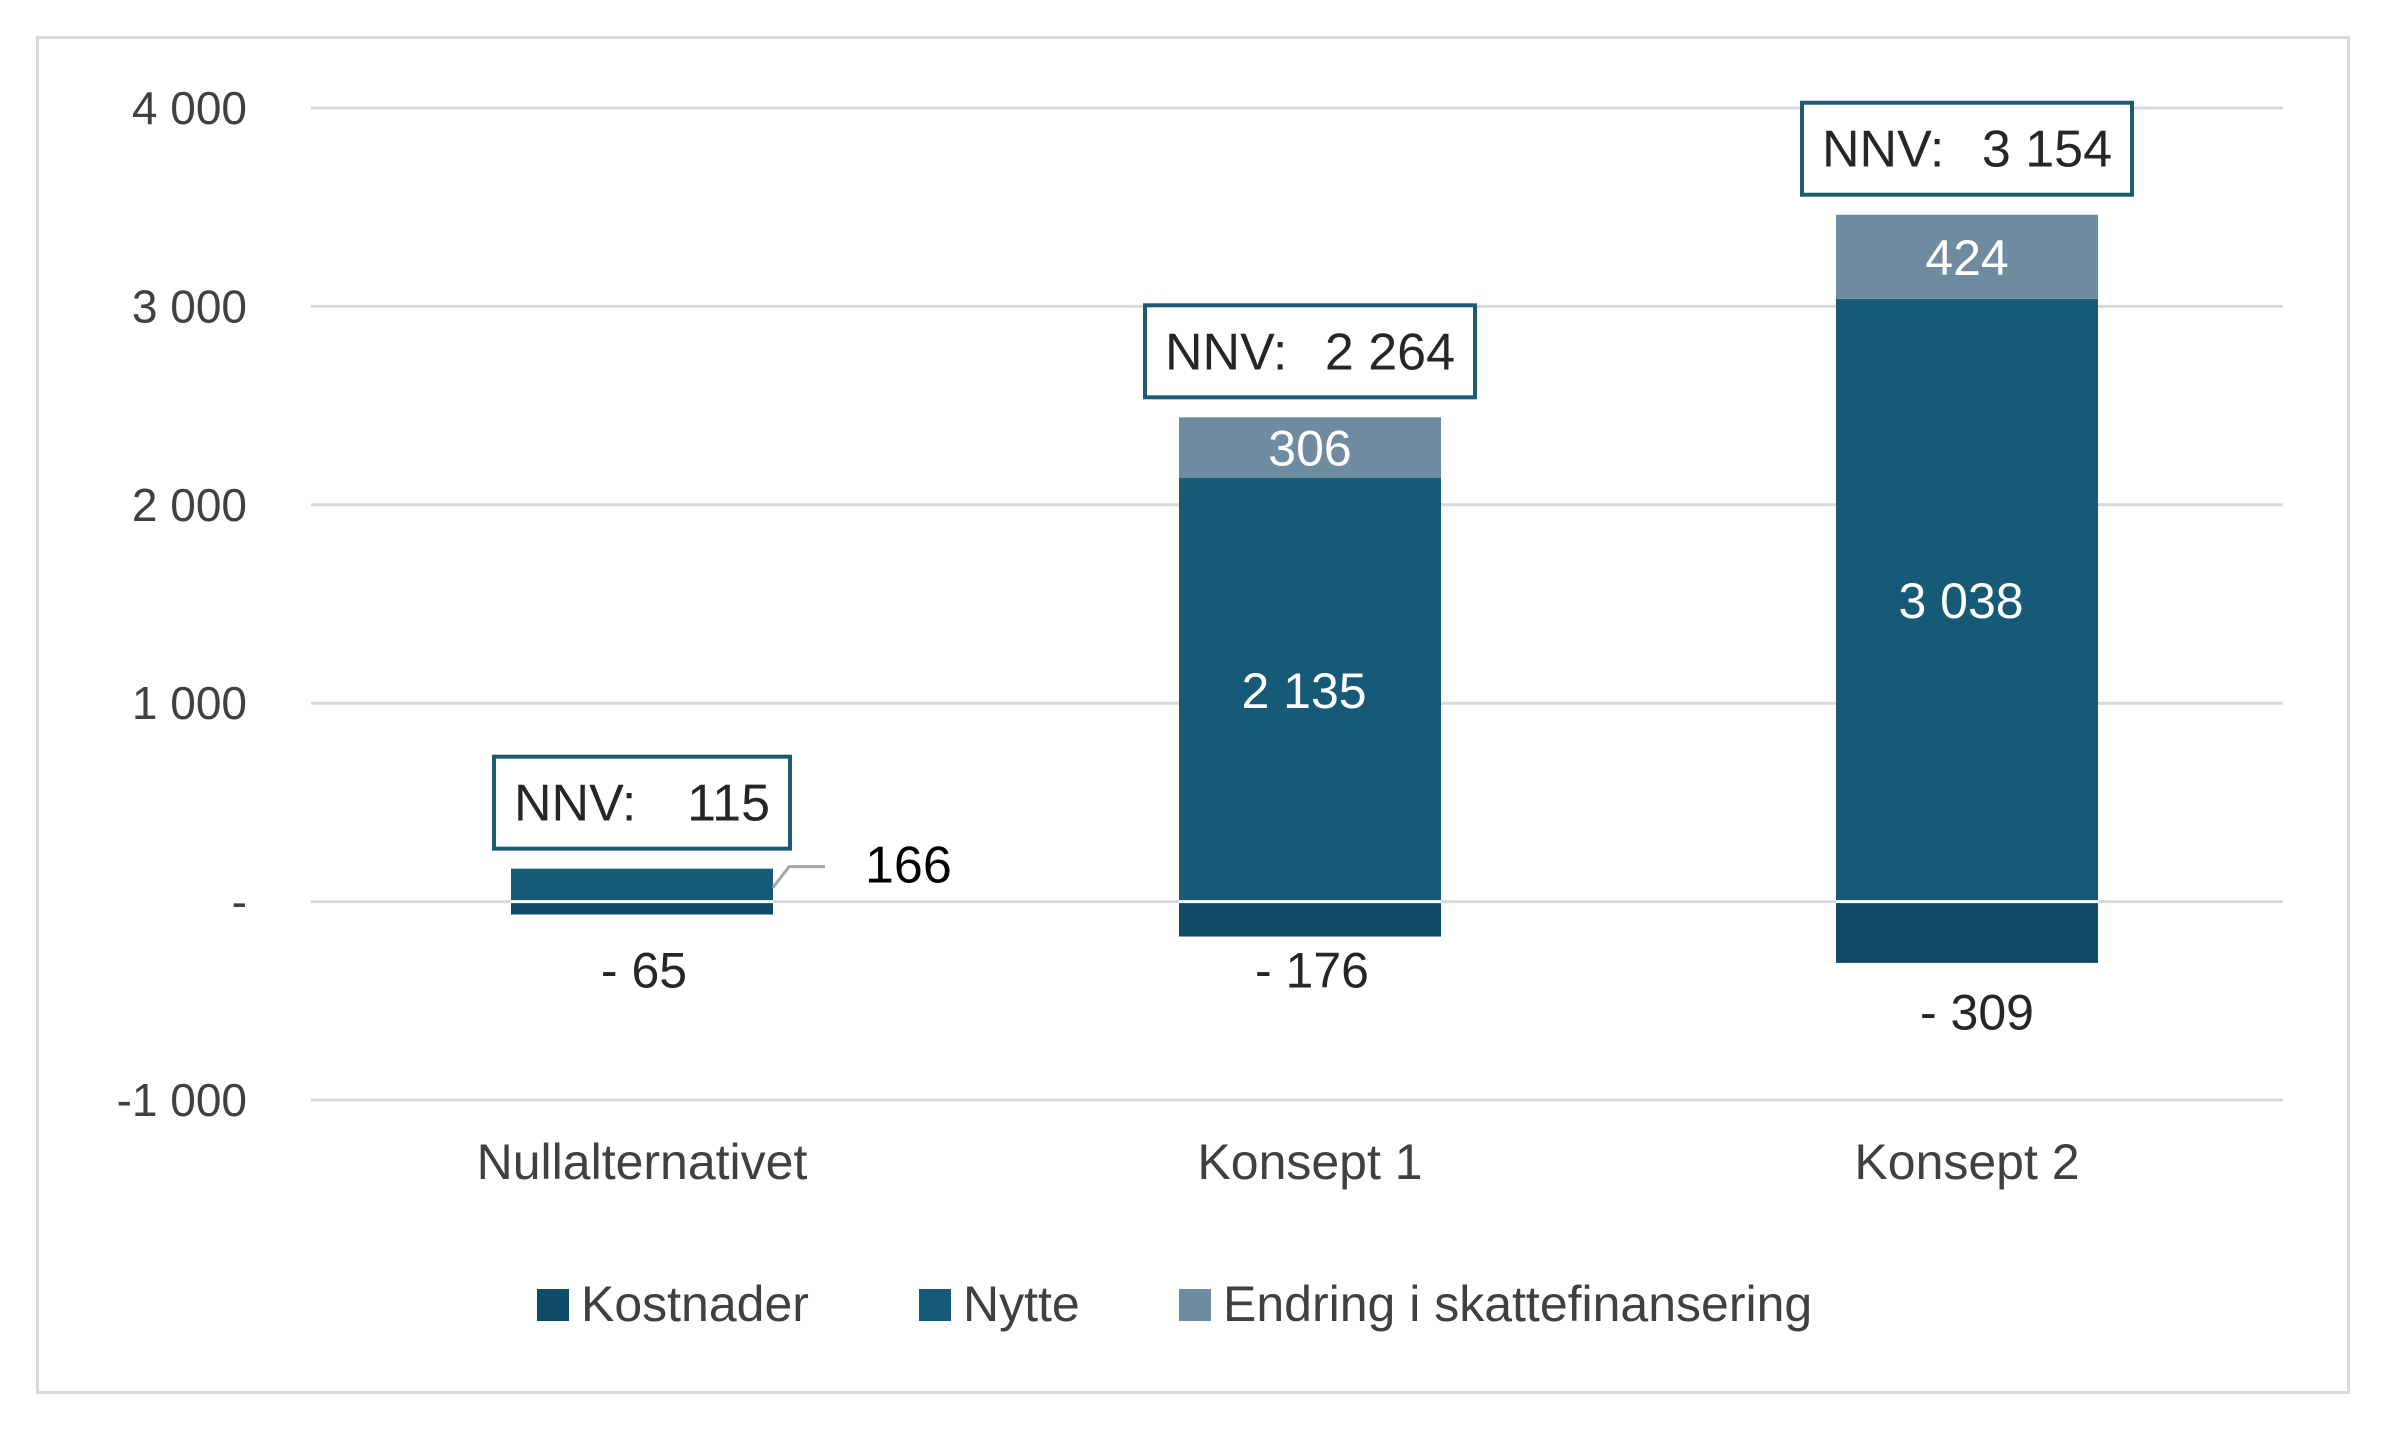 The height and width of the screenshot is (1432, 2386). I want to click on data-label-kostnader: - 309, so click(1977, 1013).